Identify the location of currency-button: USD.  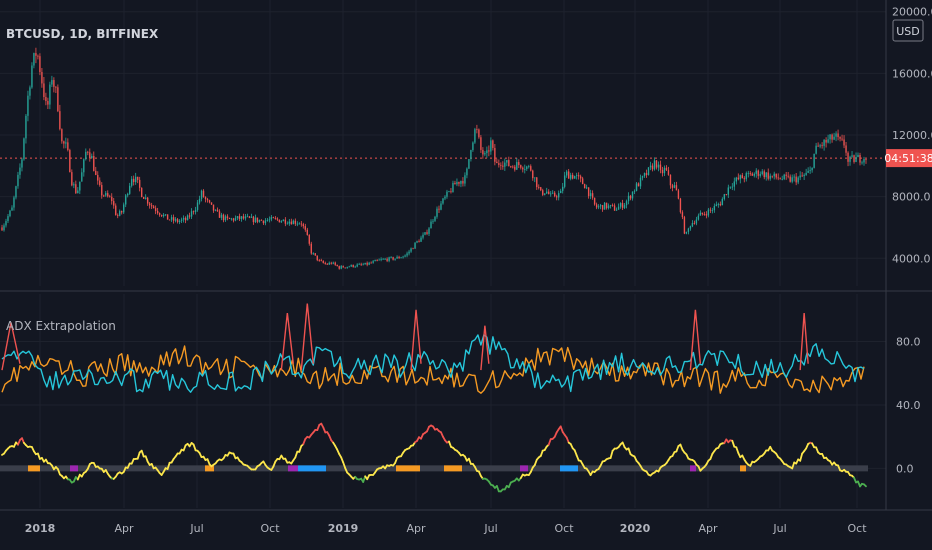
(908, 30).